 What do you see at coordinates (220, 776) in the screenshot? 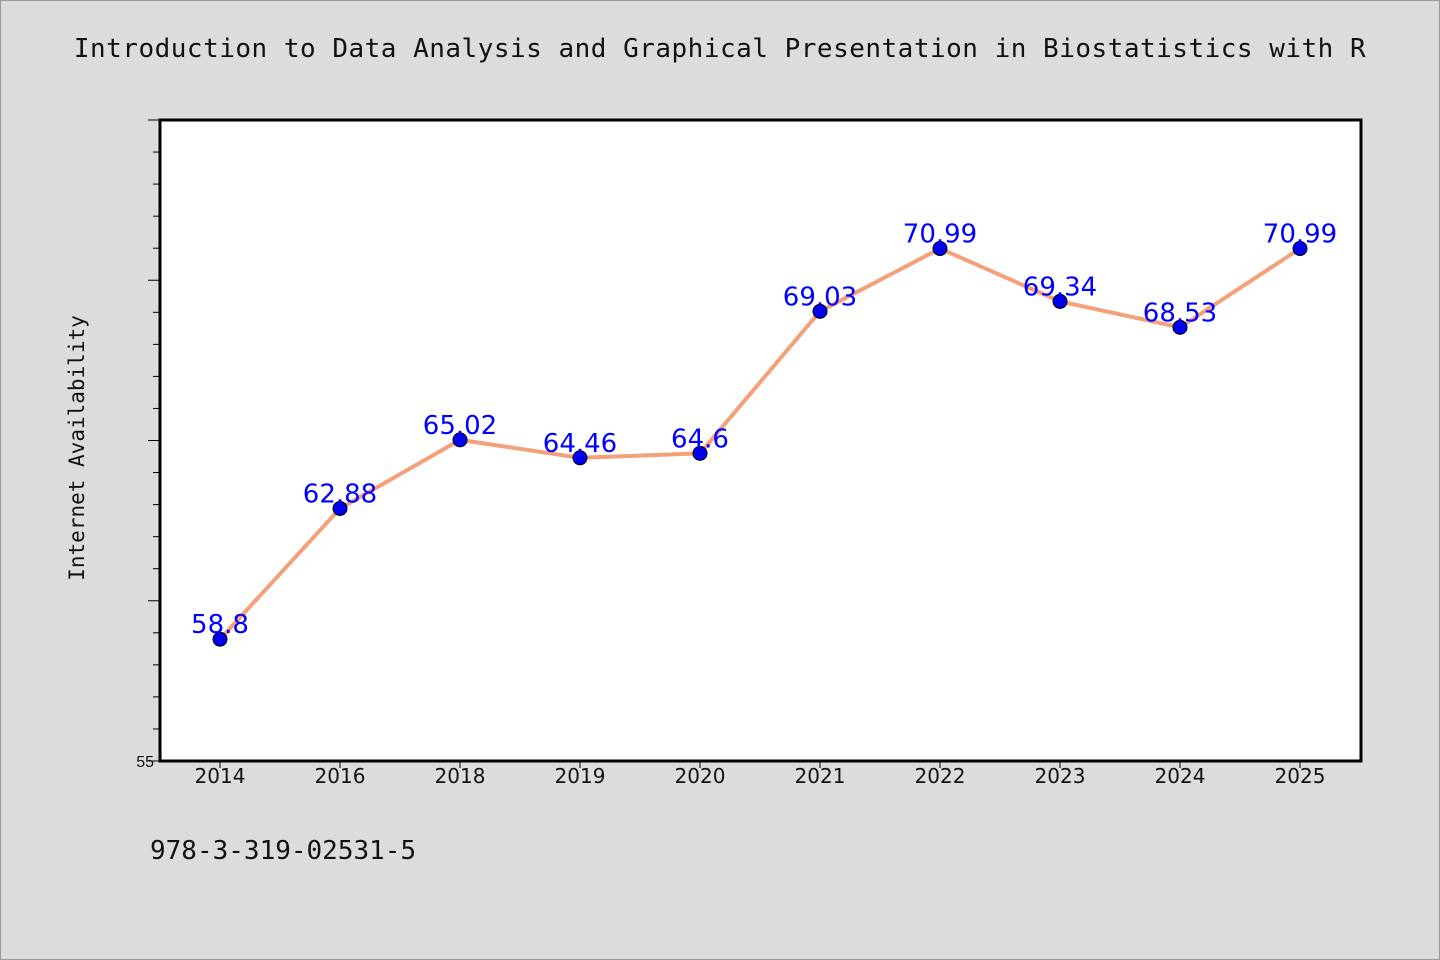
I see `x-tick-label: 2014` at bounding box center [220, 776].